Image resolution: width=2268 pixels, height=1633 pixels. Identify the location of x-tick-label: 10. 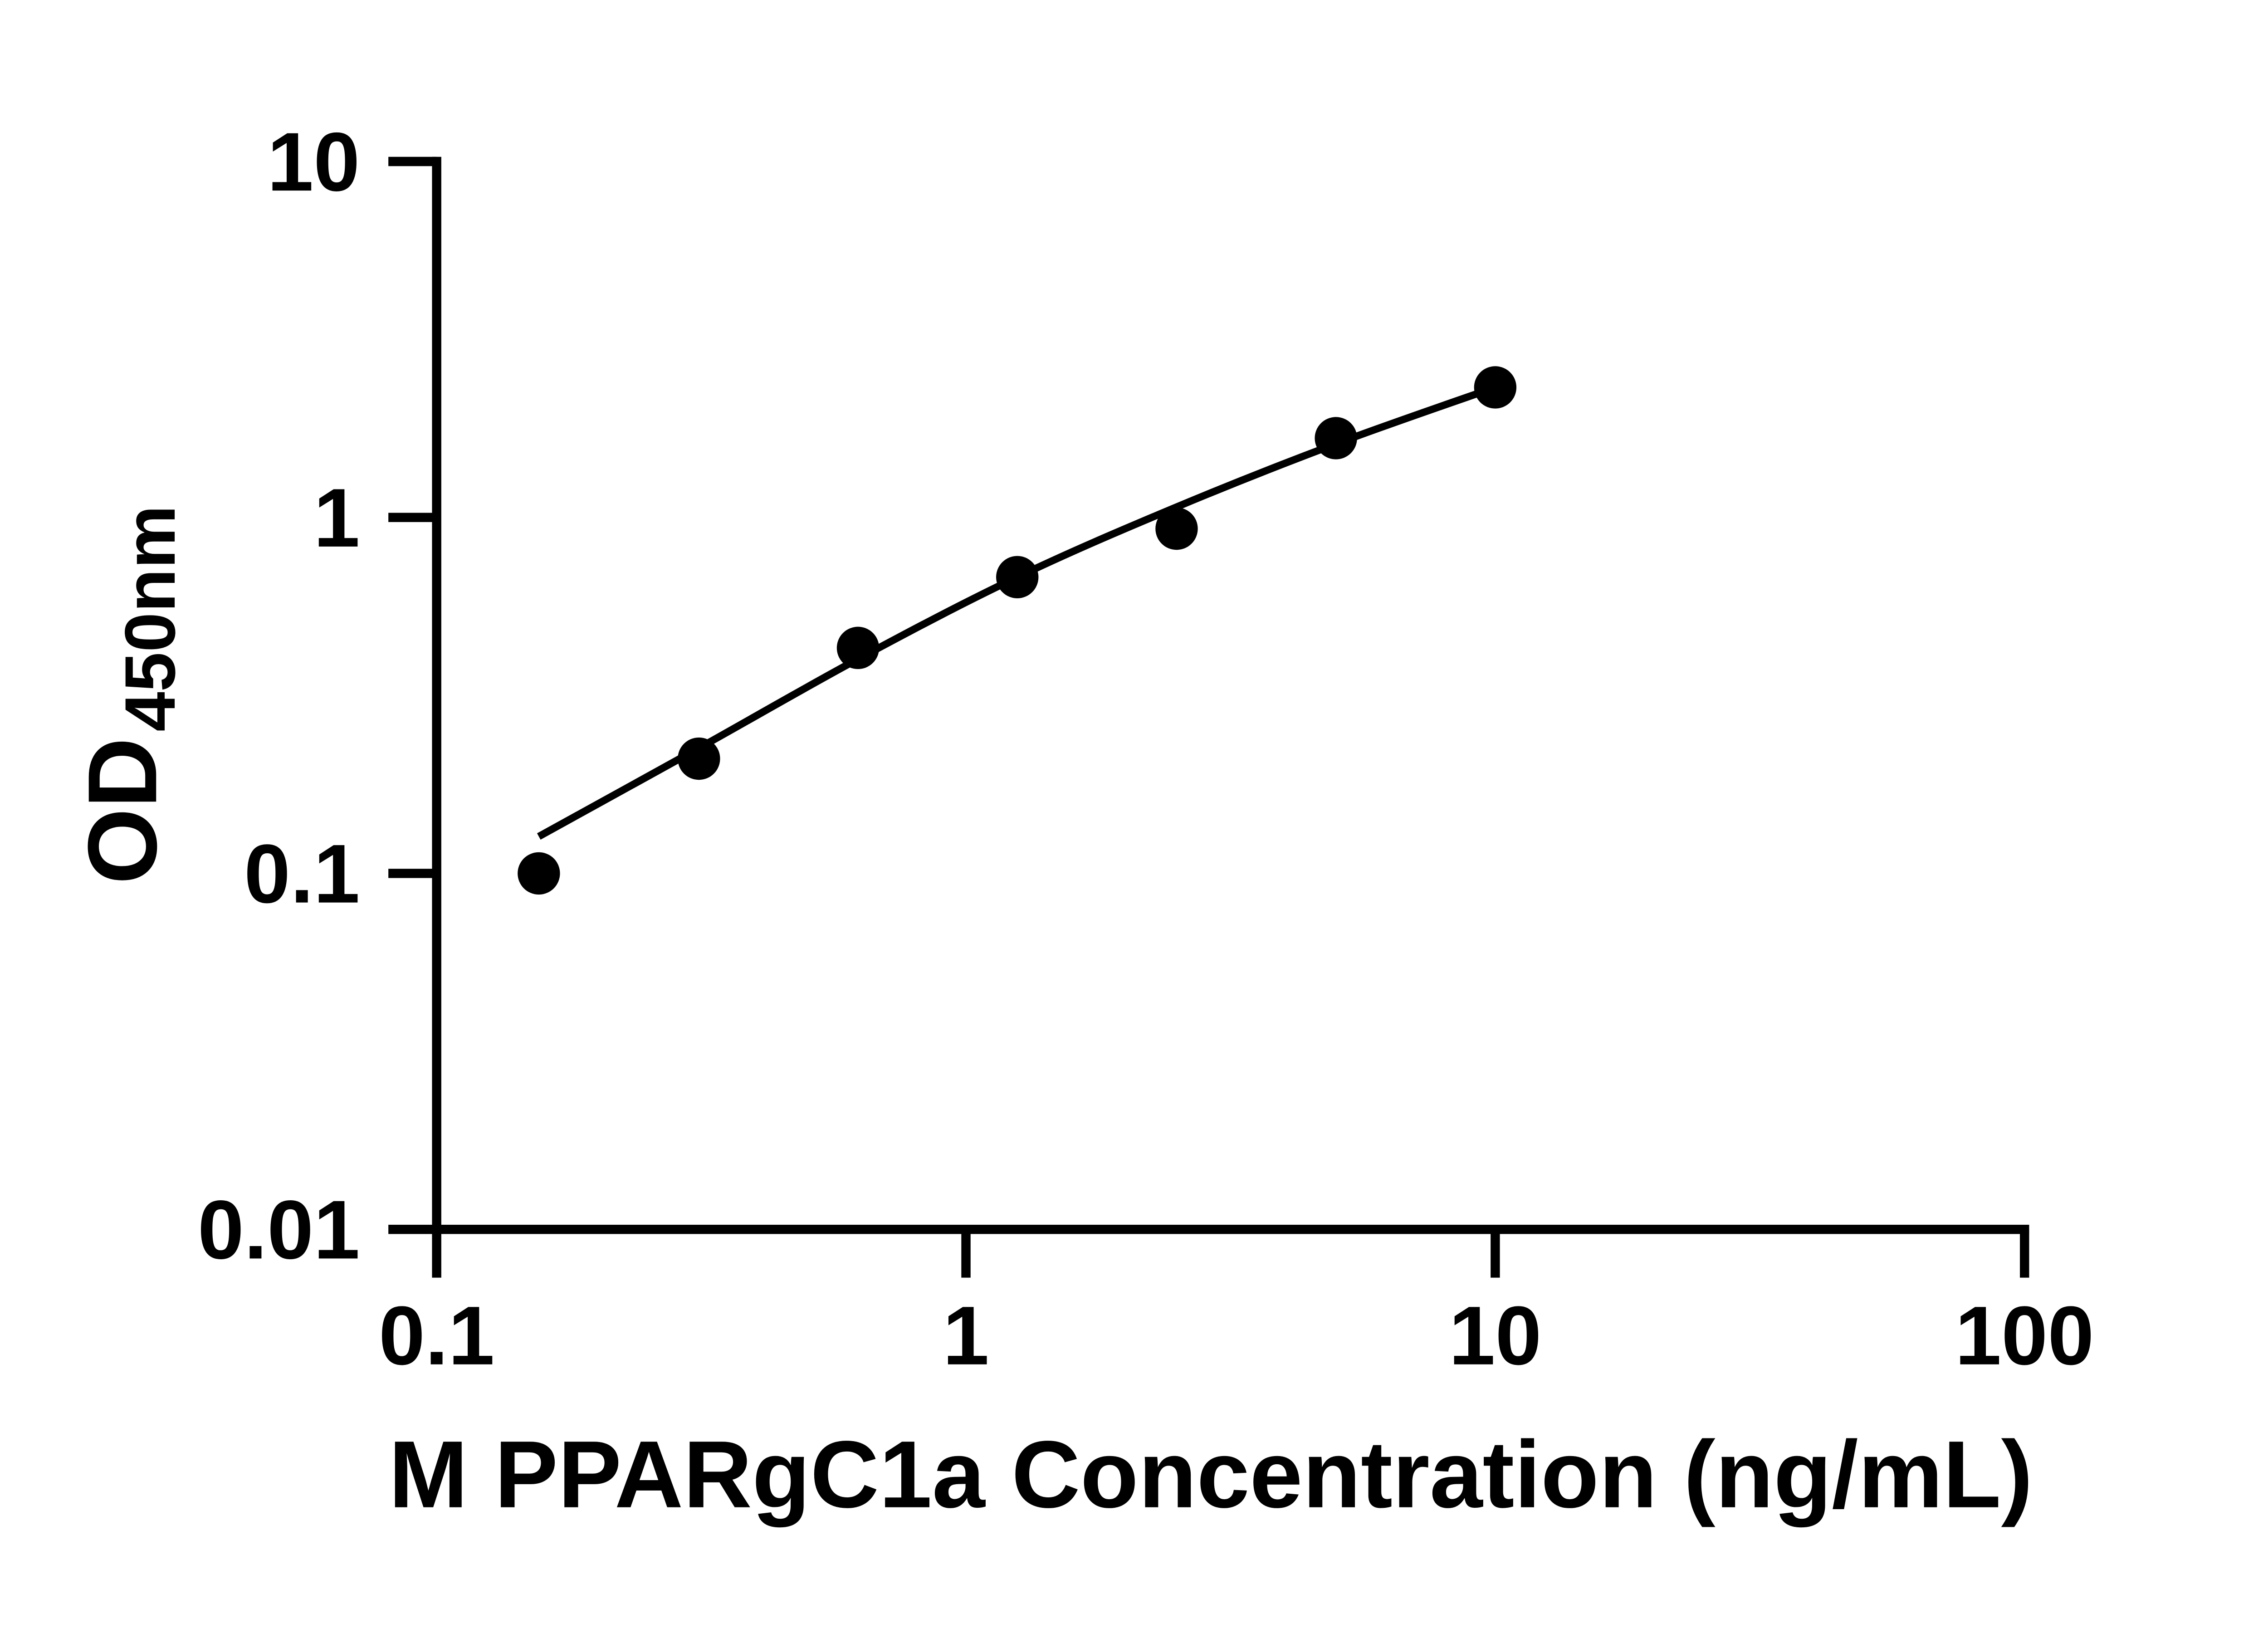
(1495, 1335).